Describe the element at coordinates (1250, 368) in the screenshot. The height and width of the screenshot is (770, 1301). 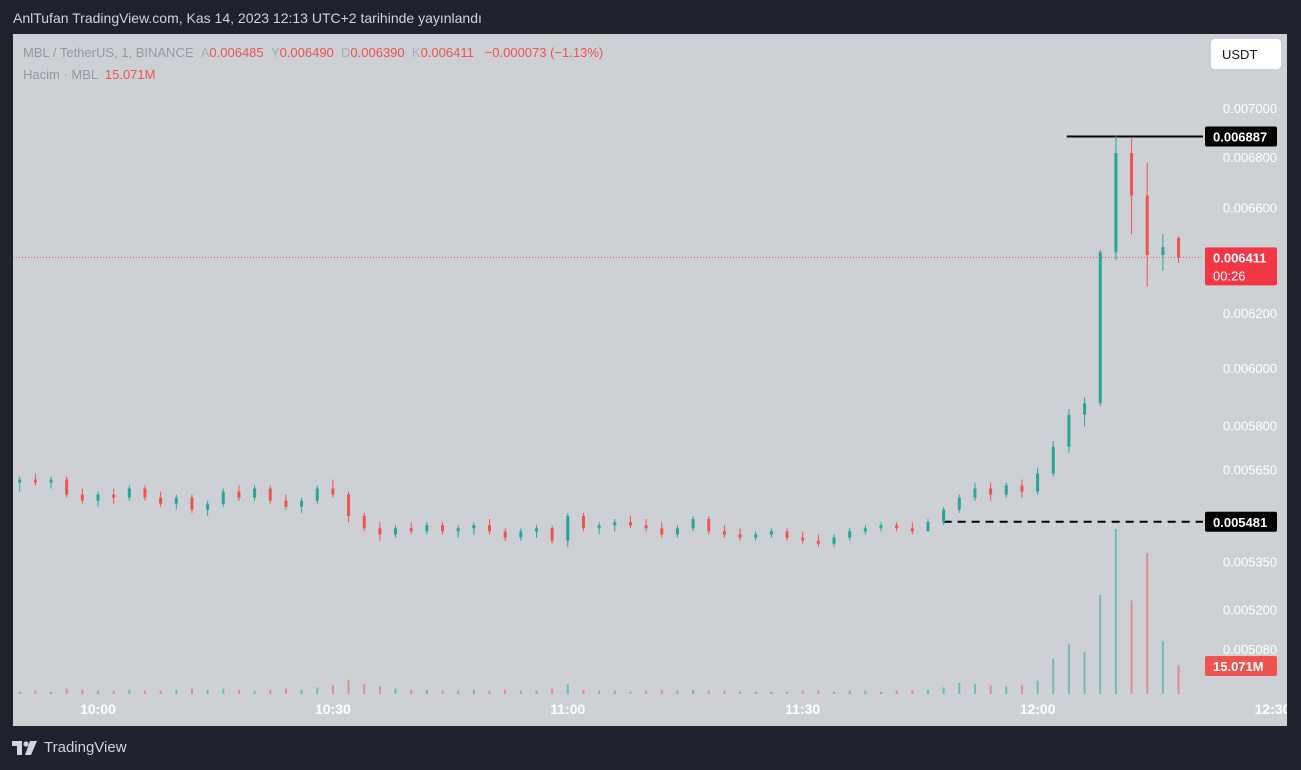
I see `y-tick-label-4: 0.006000` at that location.